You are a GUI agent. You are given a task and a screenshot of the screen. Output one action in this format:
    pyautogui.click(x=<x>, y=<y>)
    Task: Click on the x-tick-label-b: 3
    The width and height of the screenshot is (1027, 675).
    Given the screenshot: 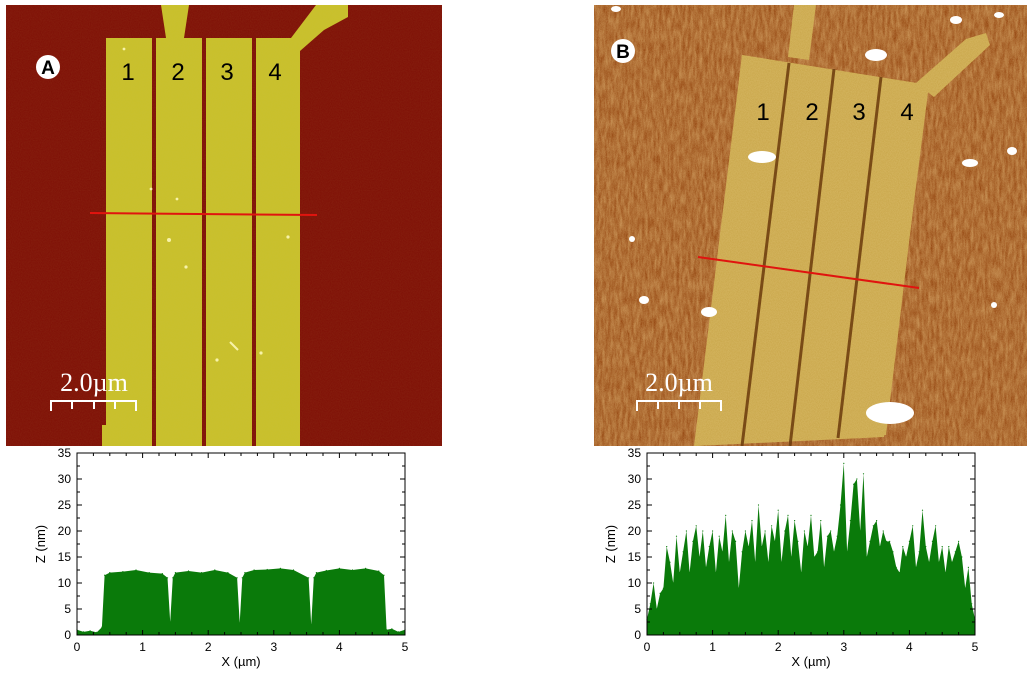 What is the action you would take?
    pyautogui.click(x=843, y=647)
    